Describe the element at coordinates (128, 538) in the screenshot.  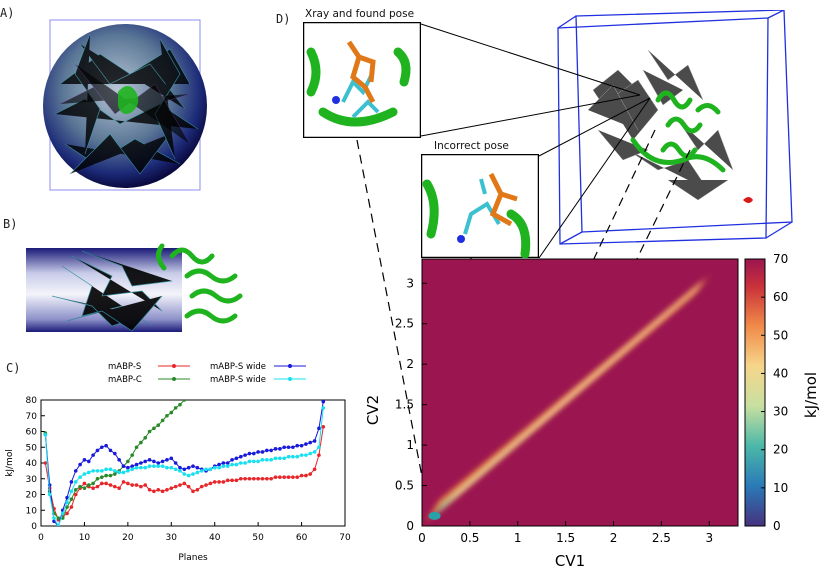
I see `chart-c-xtick-label: 20` at that location.